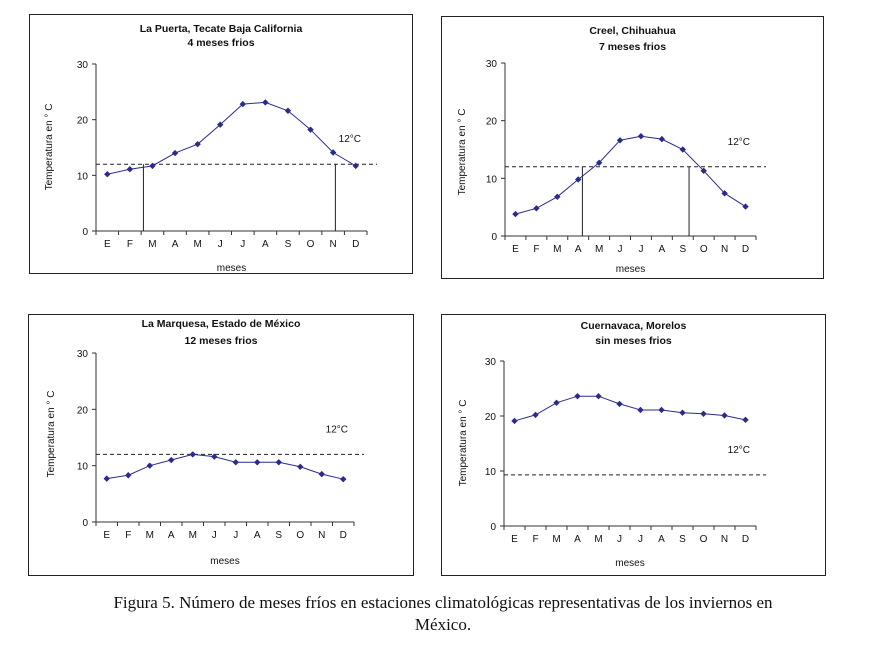 The width and height of the screenshot is (886, 645). I want to click on chart-subtitle: 7 meses frios, so click(632, 47).